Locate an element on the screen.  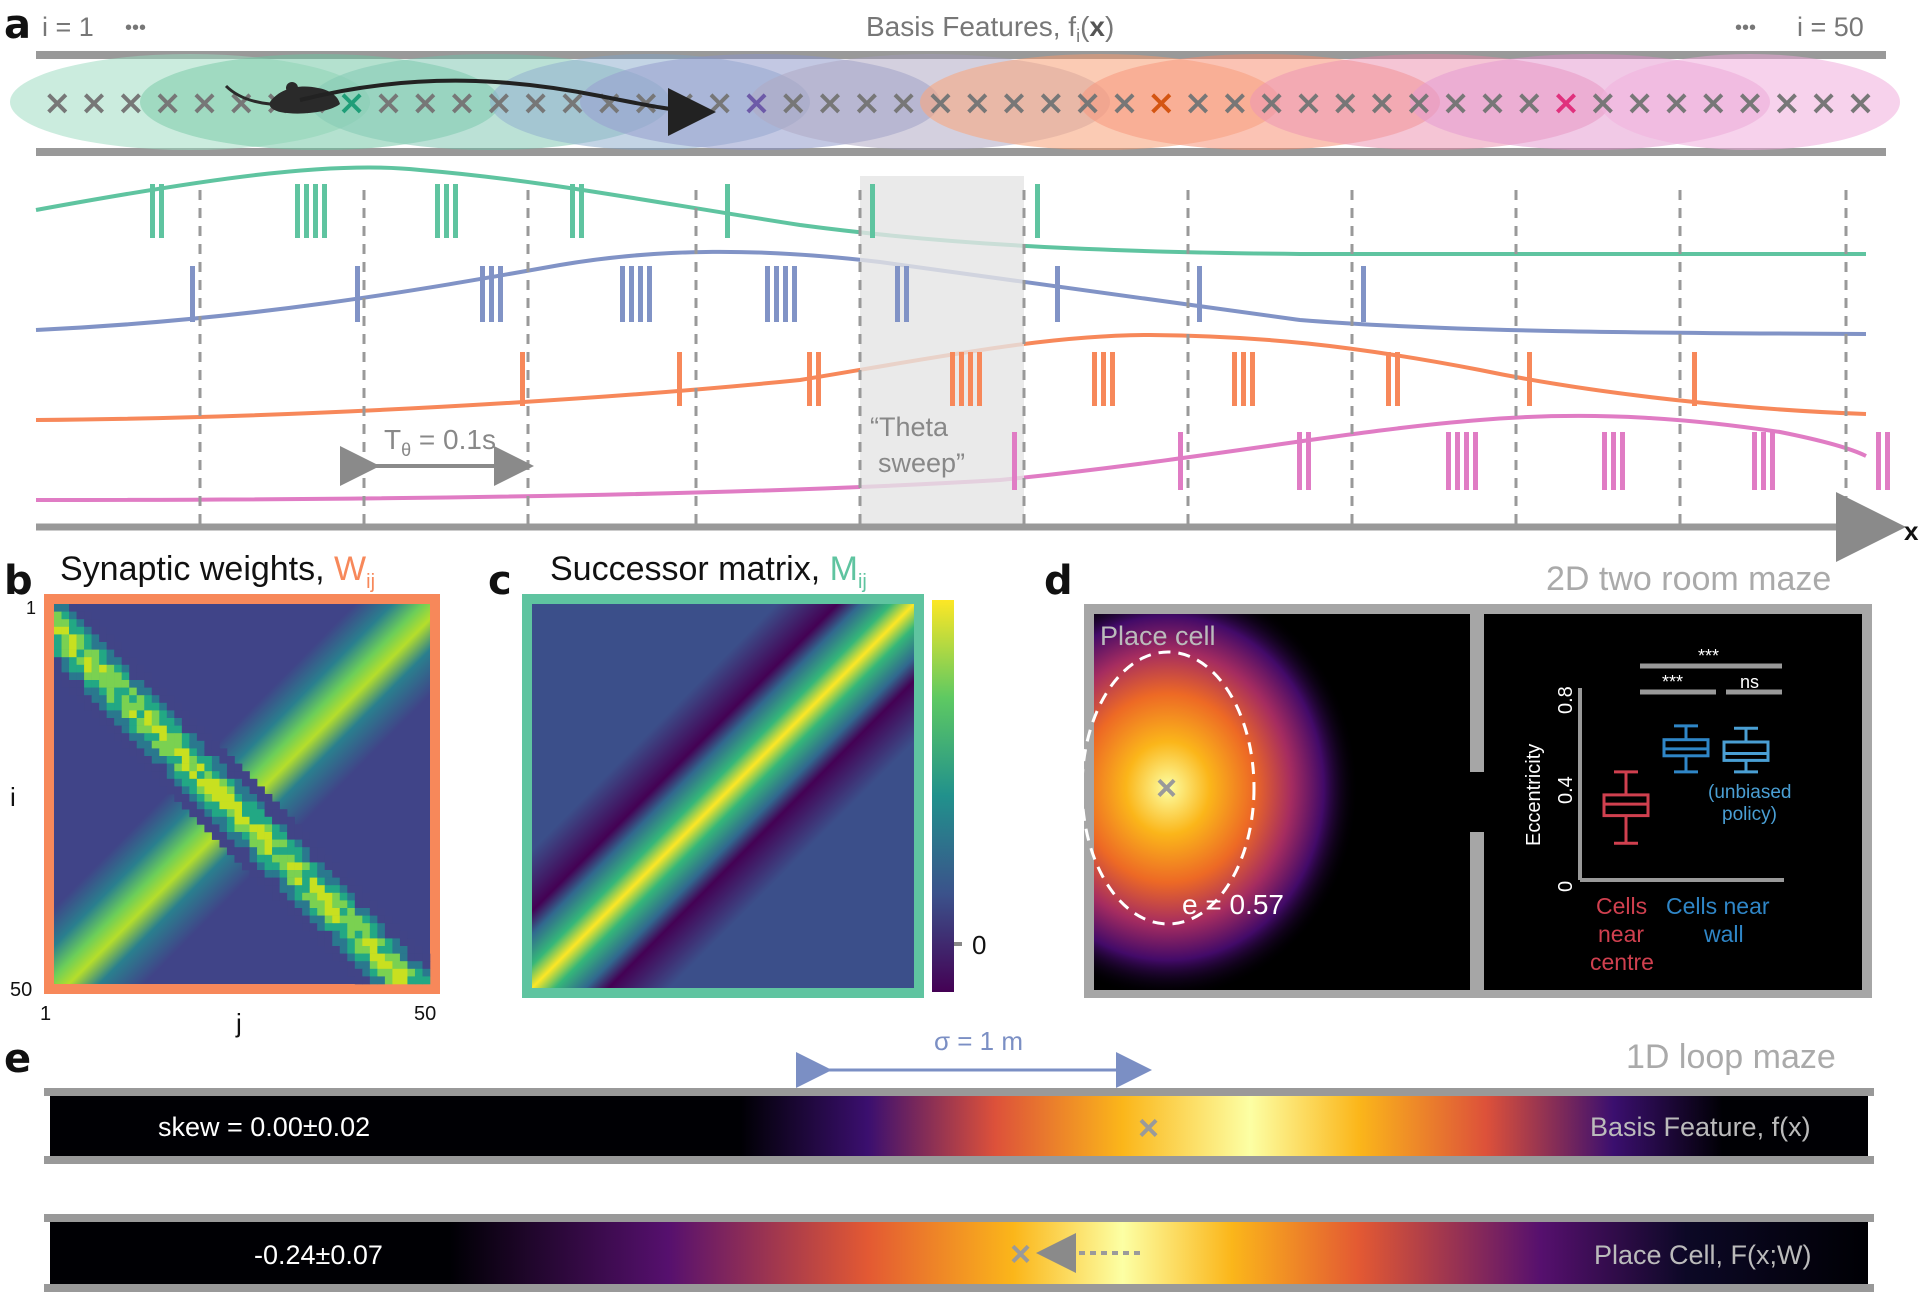
tick-50-bottom: 50 is located at coordinates (425, 1014).